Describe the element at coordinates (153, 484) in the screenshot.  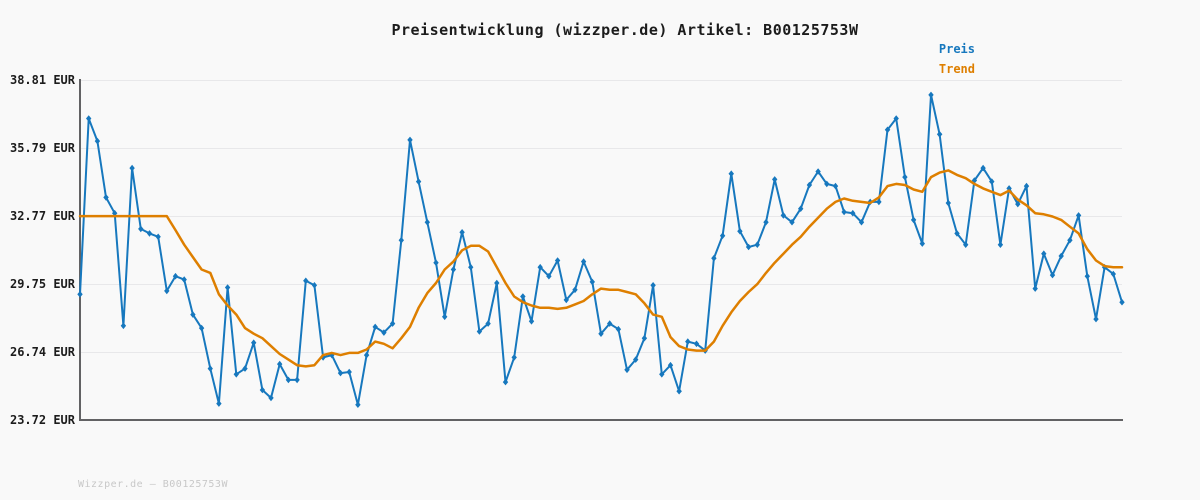
I see `watermark-text: Wizzper.de – B00125753W` at that location.